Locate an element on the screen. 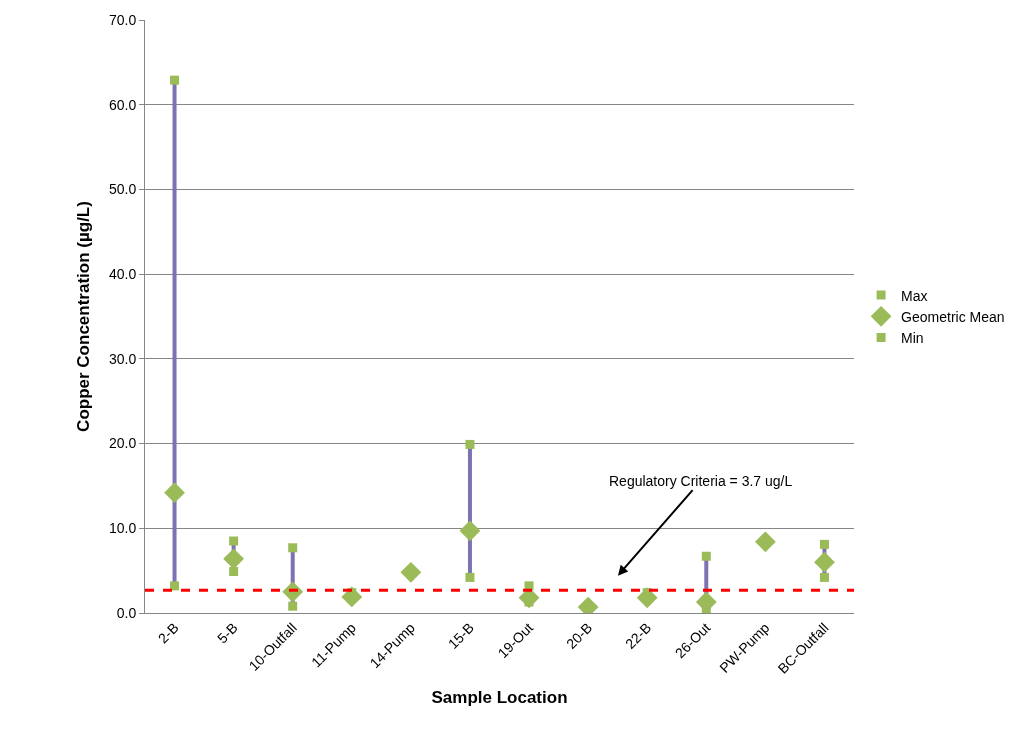 This screenshot has width=1022, height=750. annotation: Regulatory Criteria = 3.7 ug/L is located at coordinates (701, 481).